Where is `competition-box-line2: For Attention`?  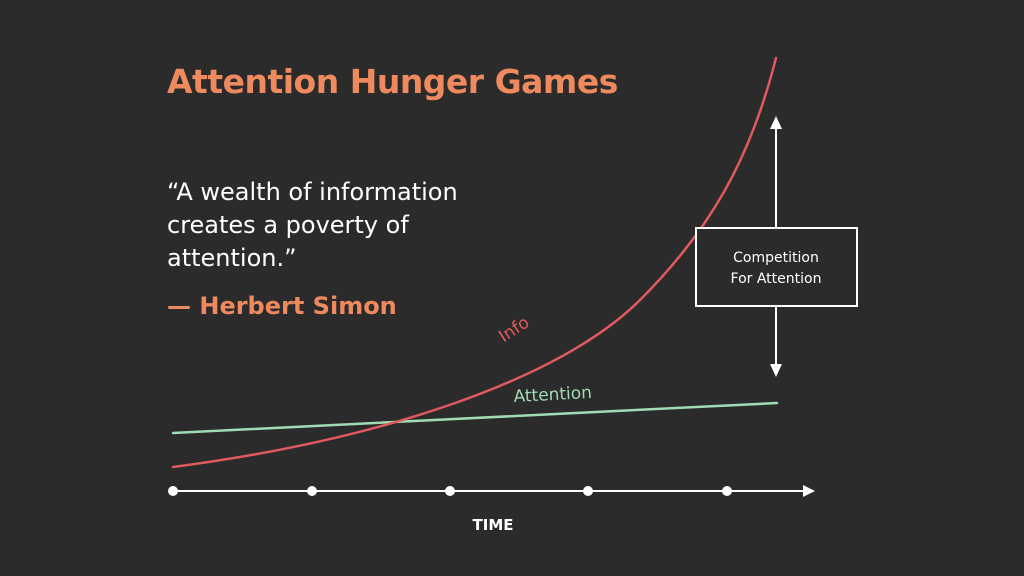
competition-box-line2: For Attention is located at coordinates (776, 279).